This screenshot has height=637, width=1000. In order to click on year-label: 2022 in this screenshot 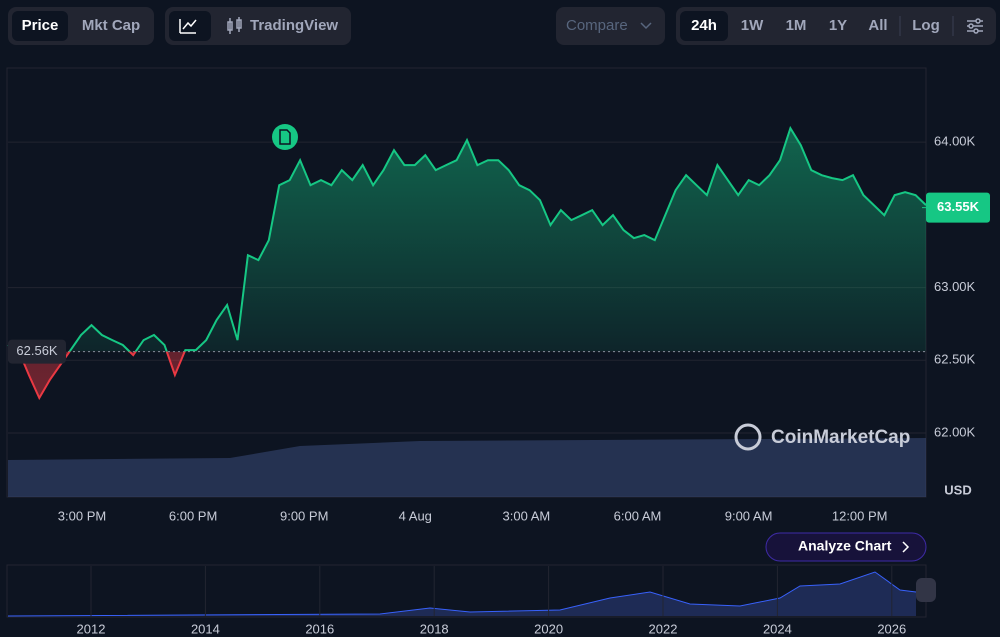, I will do `click(663, 628)`.